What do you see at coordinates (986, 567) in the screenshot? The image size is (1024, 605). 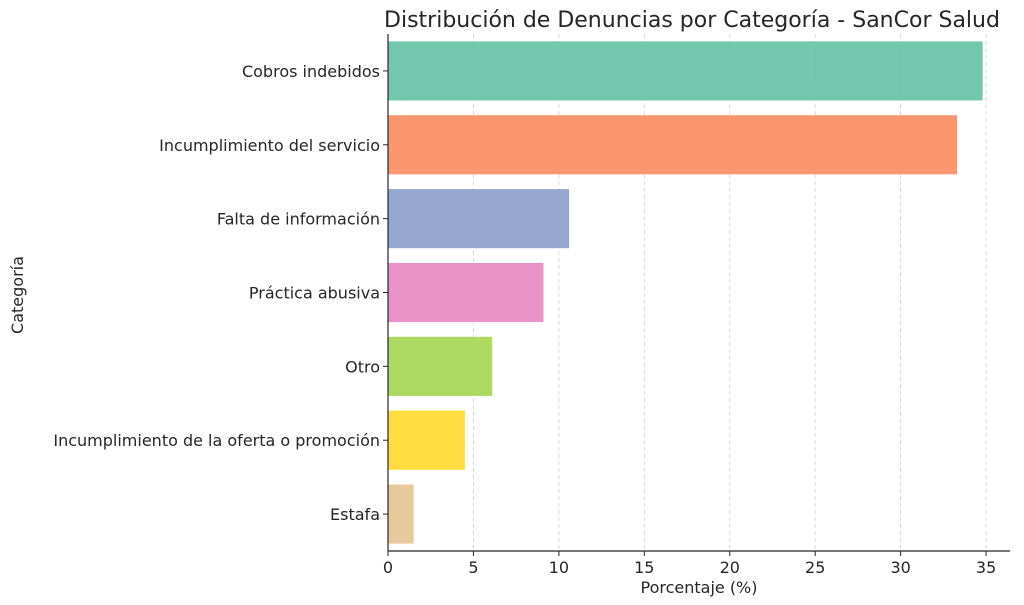 I see `x-tick-label: 35` at bounding box center [986, 567].